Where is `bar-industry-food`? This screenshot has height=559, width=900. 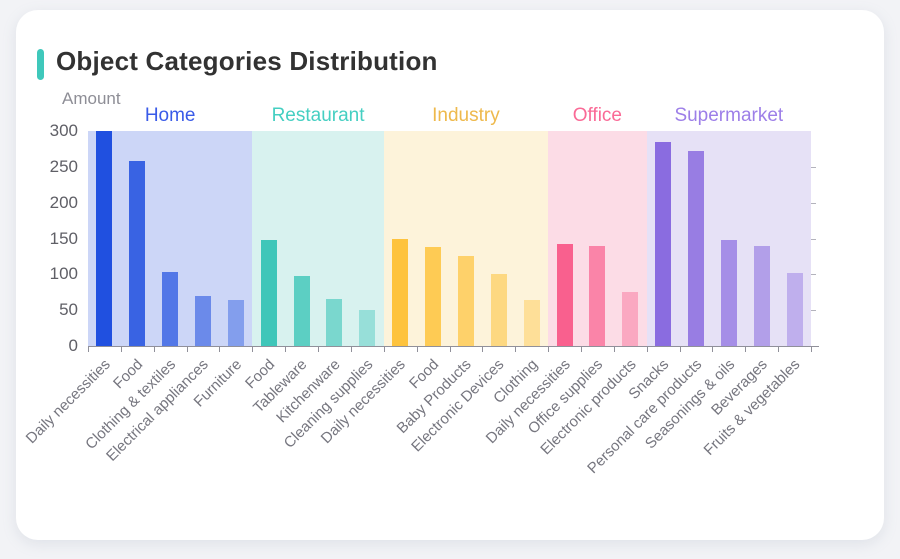 bar-industry-food is located at coordinates (433, 296).